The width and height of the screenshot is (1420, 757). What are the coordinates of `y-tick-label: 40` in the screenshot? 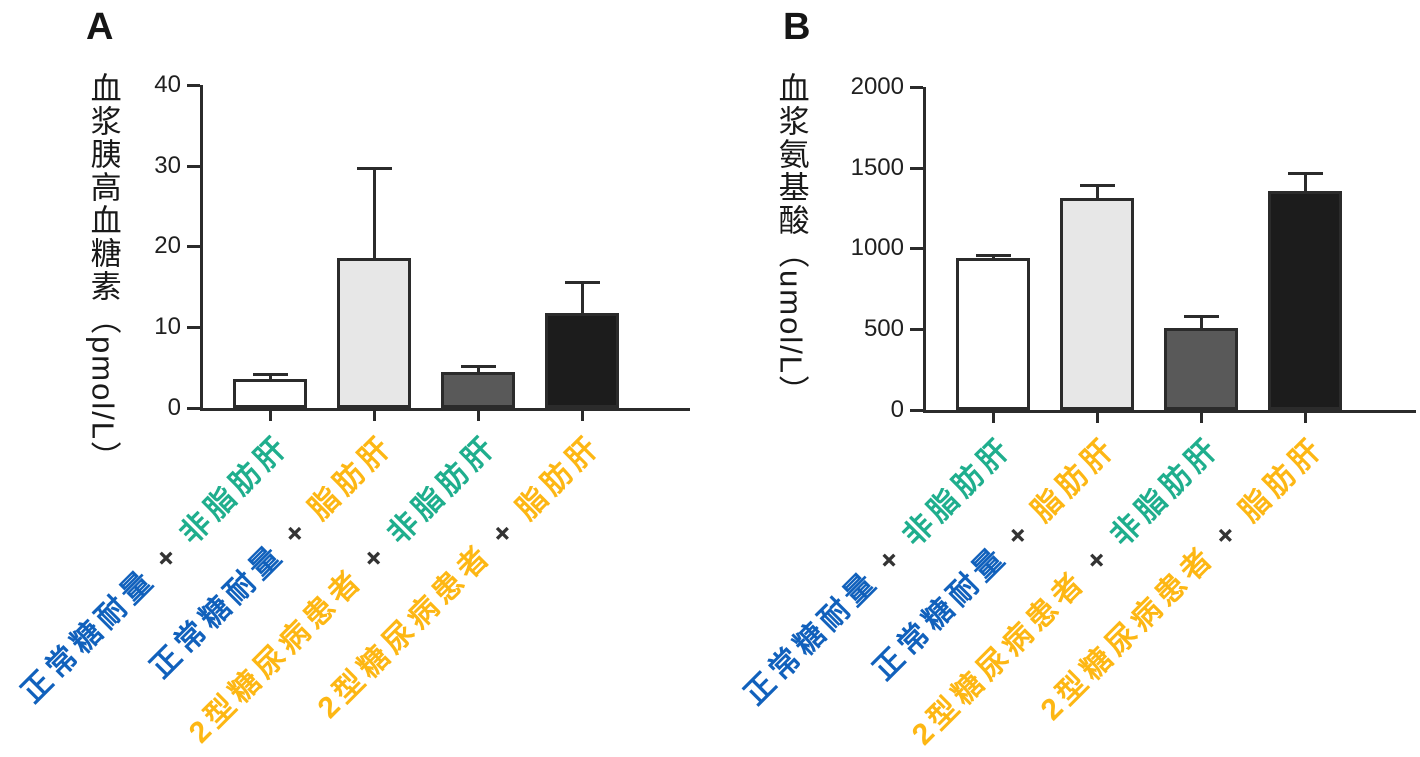 It's located at (167, 84).